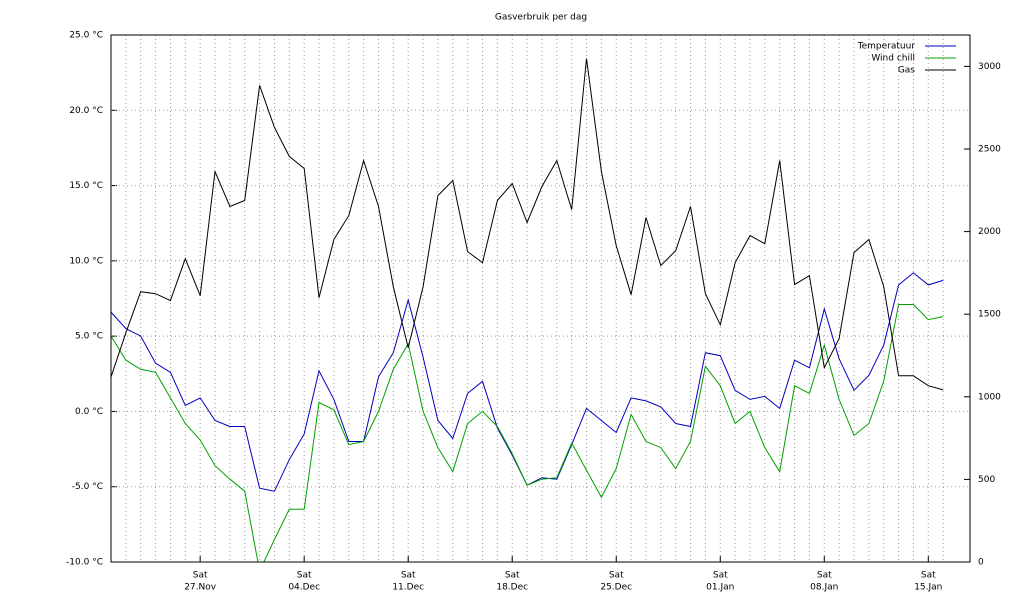  What do you see at coordinates (720, 588) in the screenshot?
I see `x-tick-label: 01.Jan` at bounding box center [720, 588].